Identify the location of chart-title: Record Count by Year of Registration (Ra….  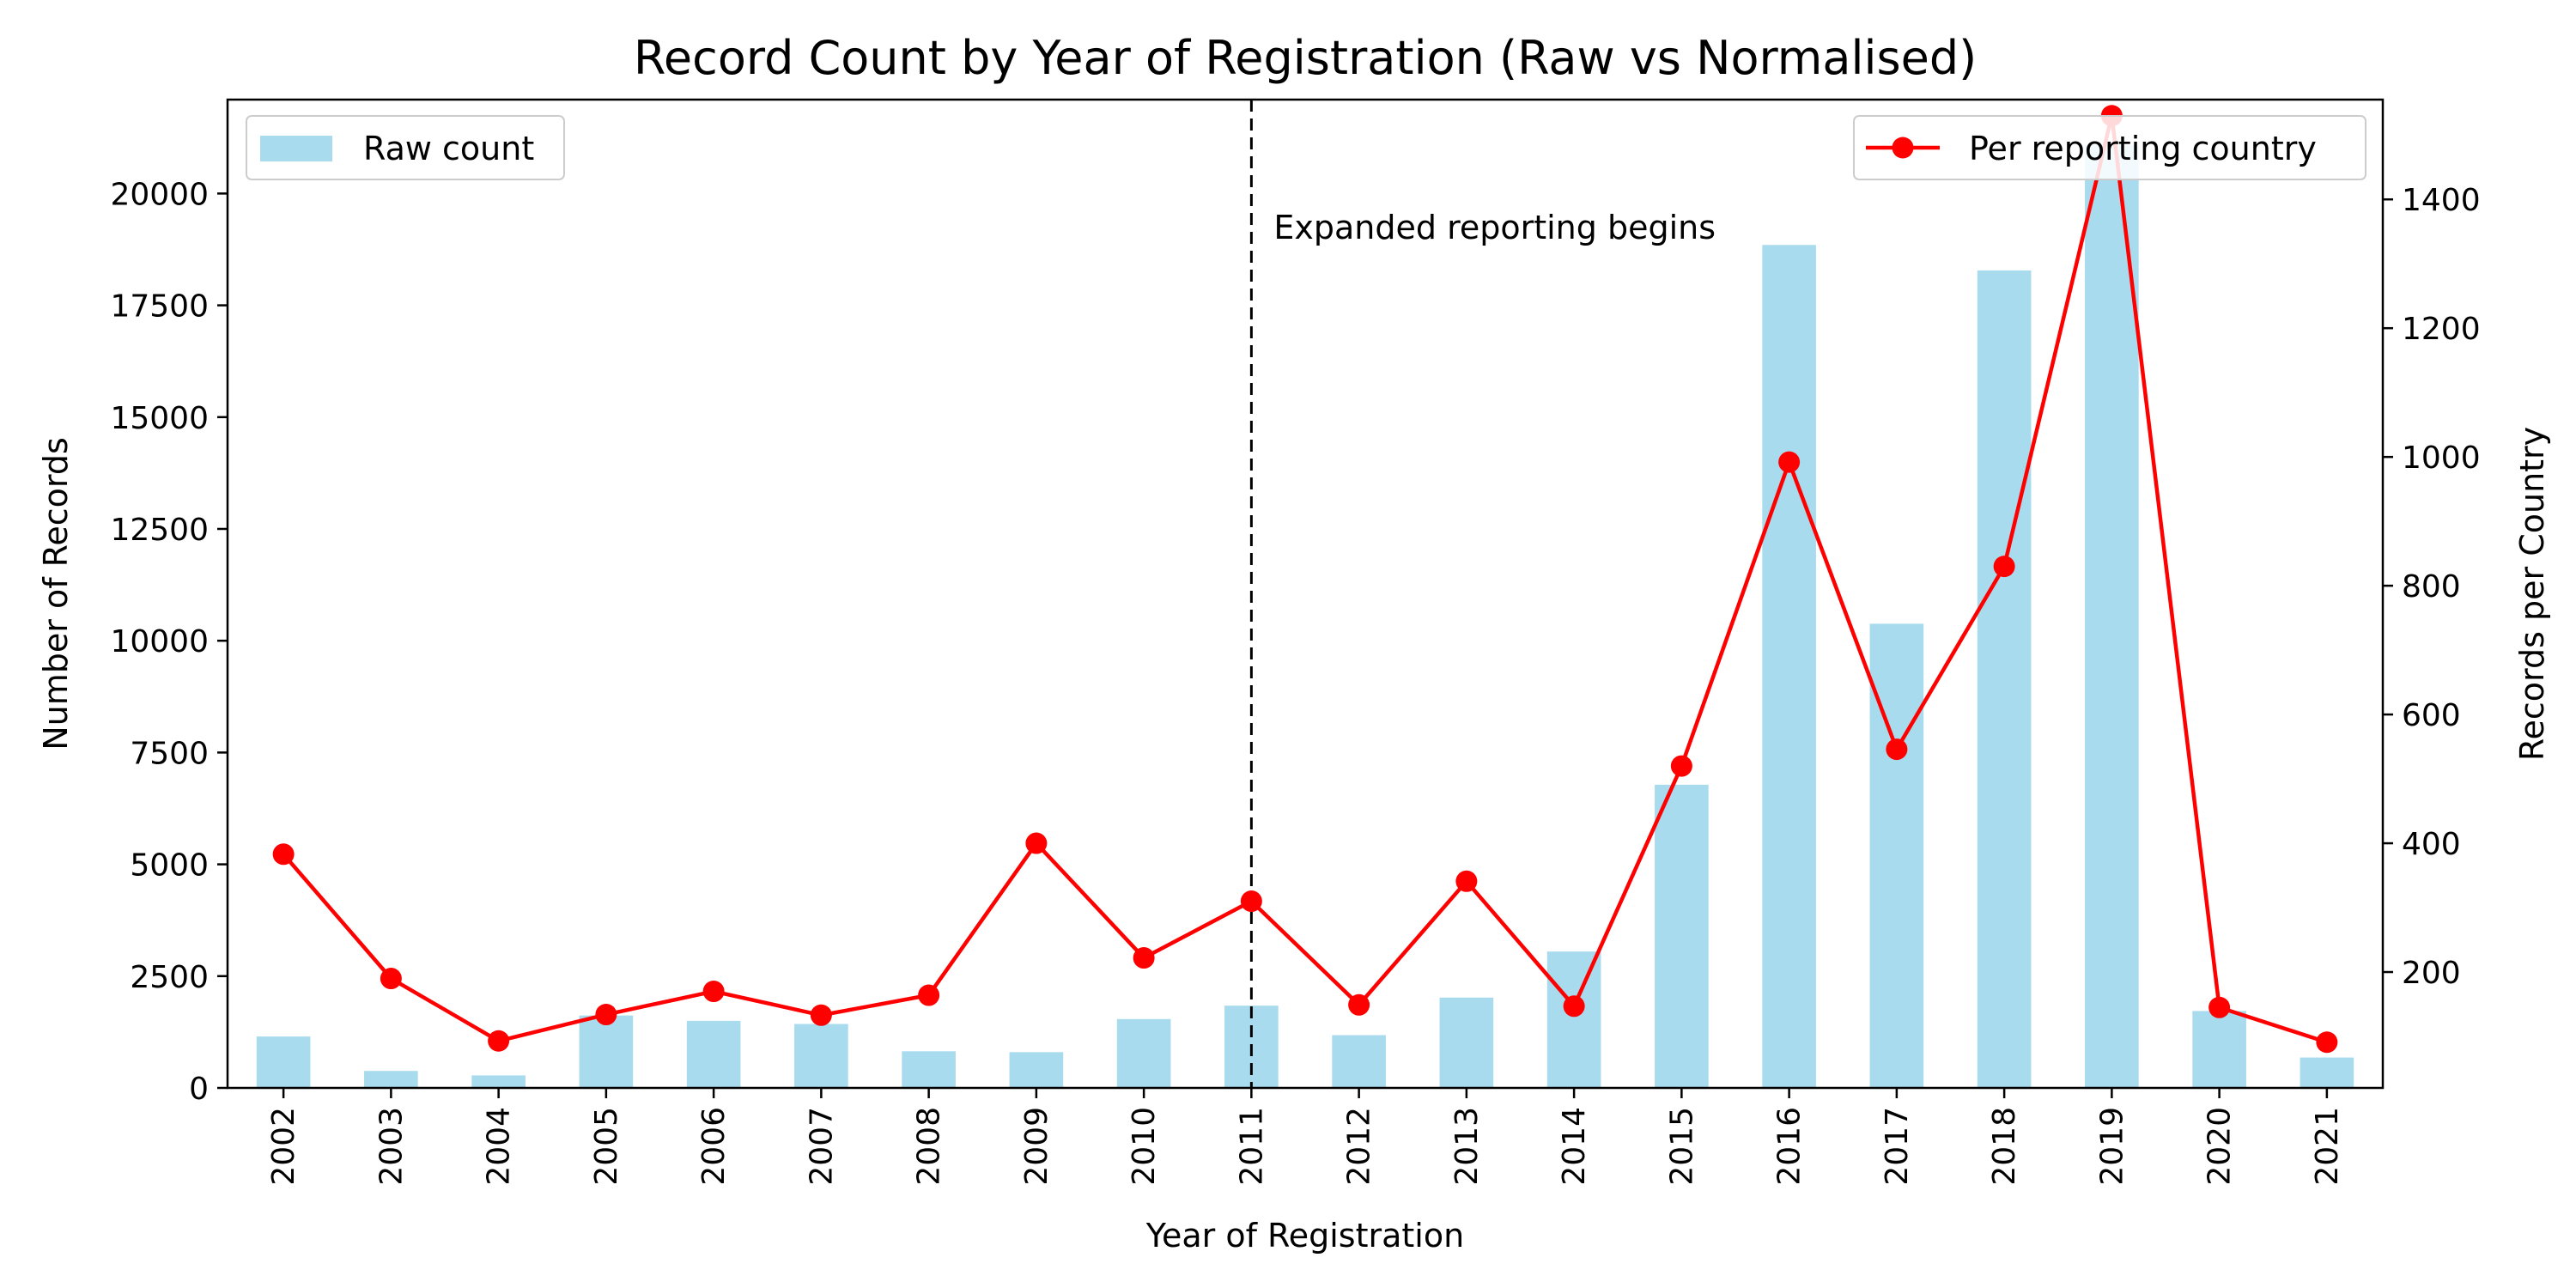
(1305, 58).